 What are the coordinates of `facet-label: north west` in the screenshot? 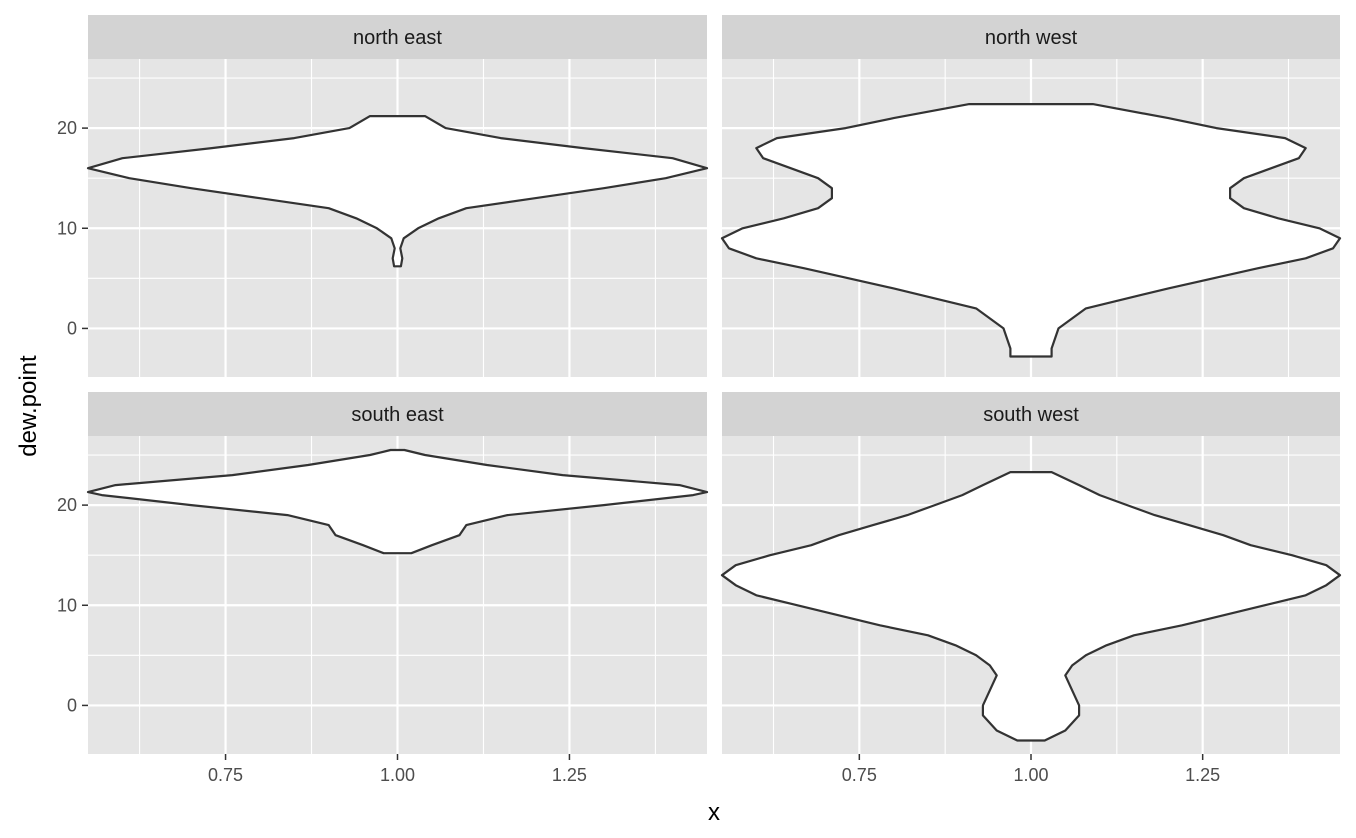 It's located at (1031, 38).